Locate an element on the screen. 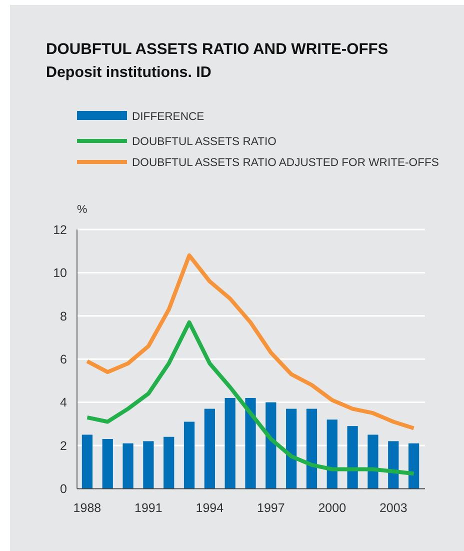  chart-subtitle: Deposit institutions. ID is located at coordinates (129, 72).